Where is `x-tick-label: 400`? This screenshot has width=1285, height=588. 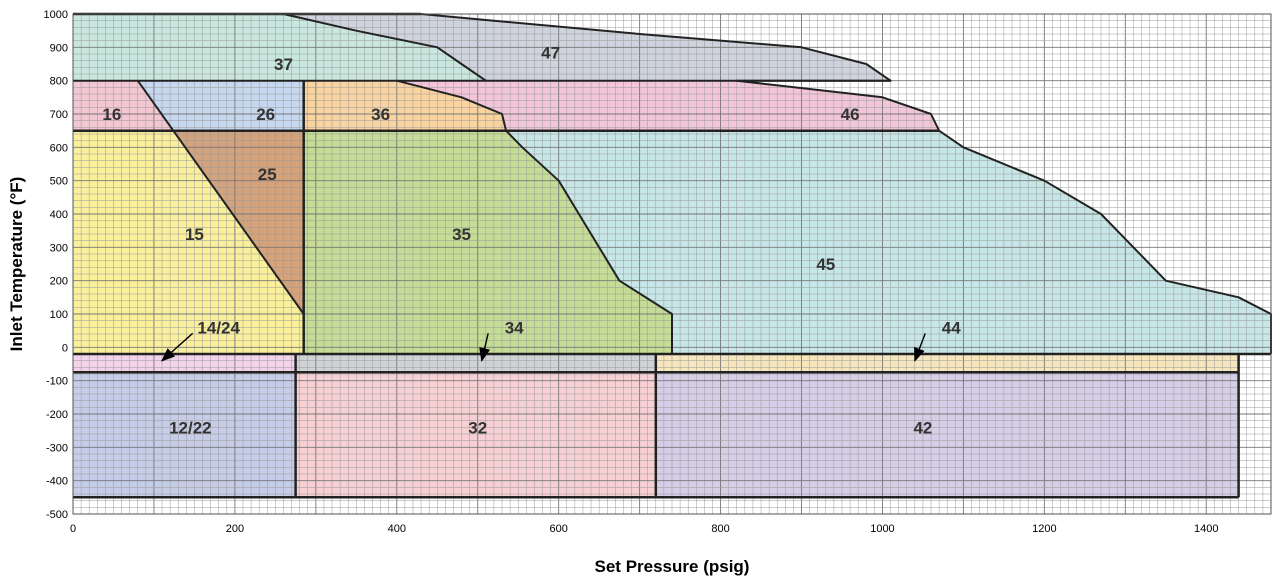
x-tick-label: 400 is located at coordinates (397, 529).